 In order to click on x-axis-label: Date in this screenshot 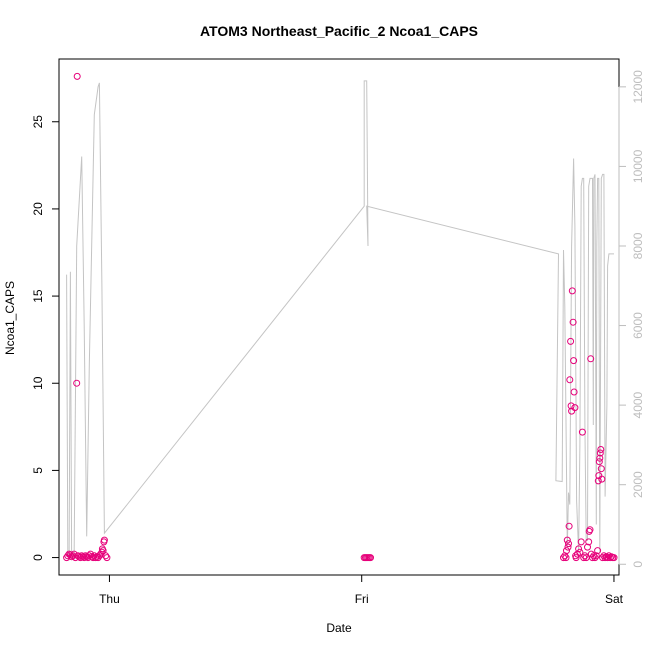, I will do `click(339, 628)`.